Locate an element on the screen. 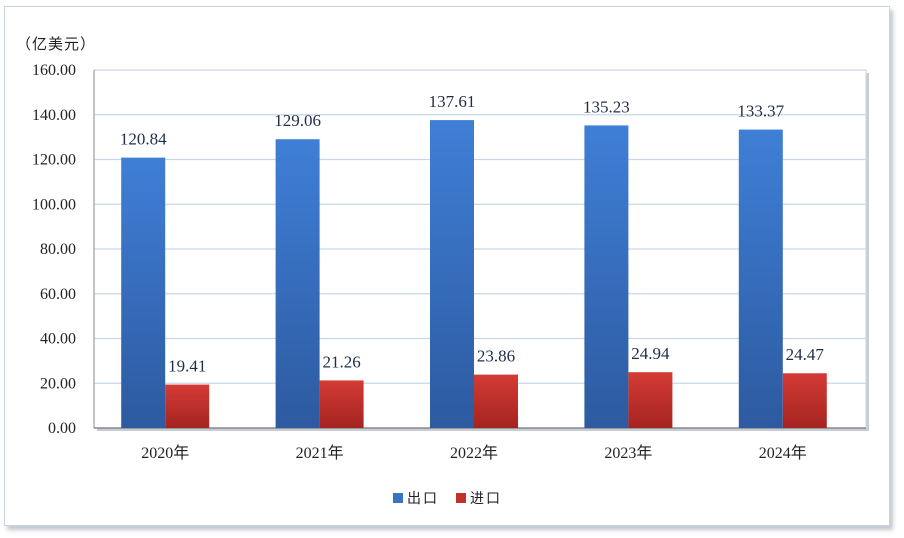 This screenshot has height=538, width=904. data-label: 21.26 is located at coordinates (341, 361).